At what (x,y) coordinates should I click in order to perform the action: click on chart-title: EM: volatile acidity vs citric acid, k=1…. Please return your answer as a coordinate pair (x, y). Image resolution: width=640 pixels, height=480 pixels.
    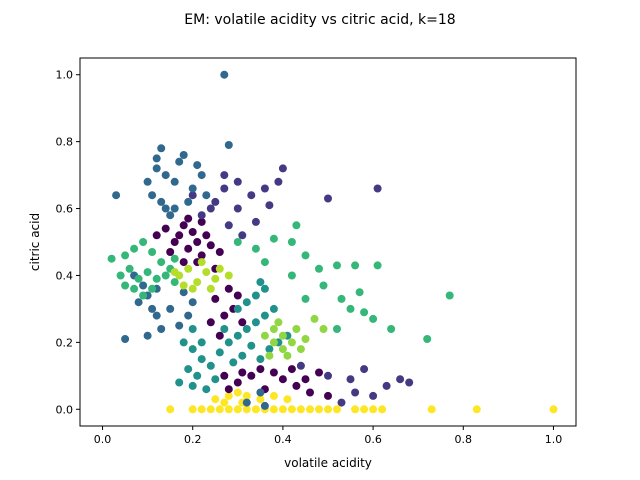
    Looking at the image, I should click on (319, 20).